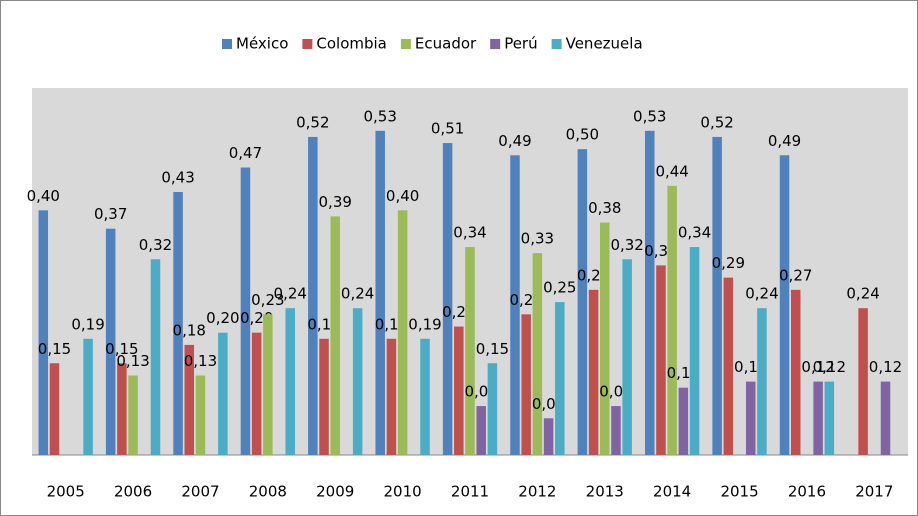 Image resolution: width=918 pixels, height=516 pixels. Describe the element at coordinates (739, 492) in the screenshot. I see `x-tick-label: 2015` at that location.